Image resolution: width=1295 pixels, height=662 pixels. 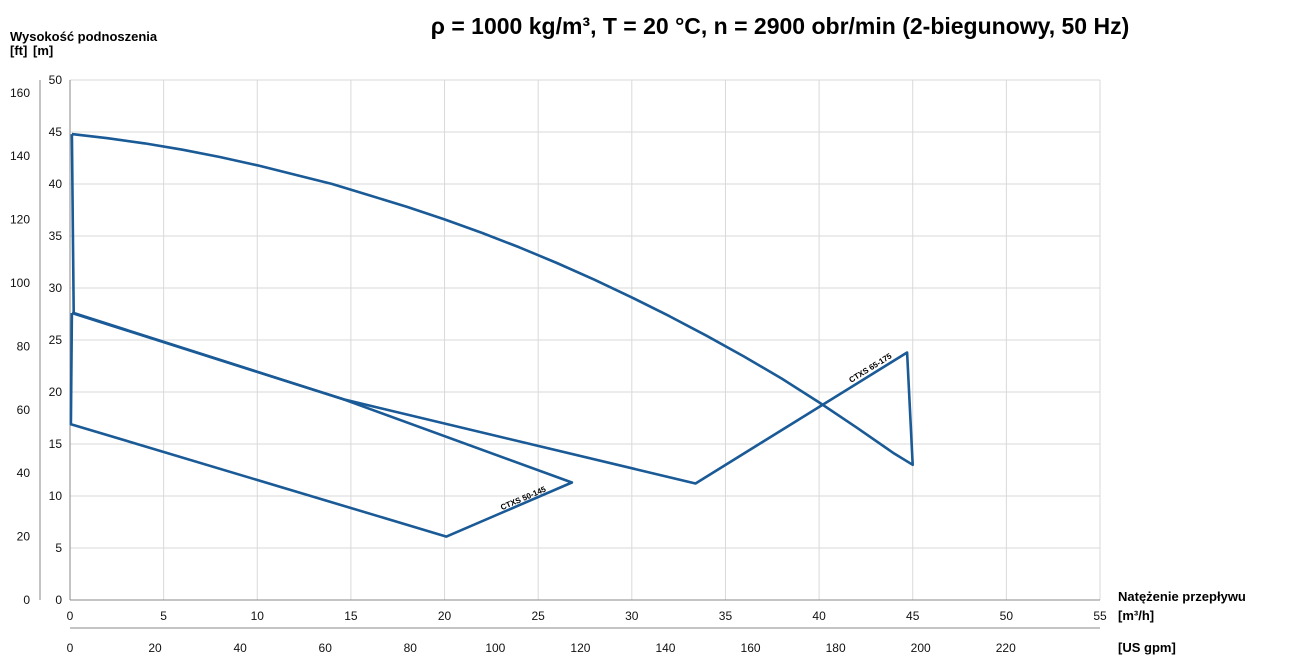 I want to click on y-tick-label-ft: 160, so click(x=20, y=93).